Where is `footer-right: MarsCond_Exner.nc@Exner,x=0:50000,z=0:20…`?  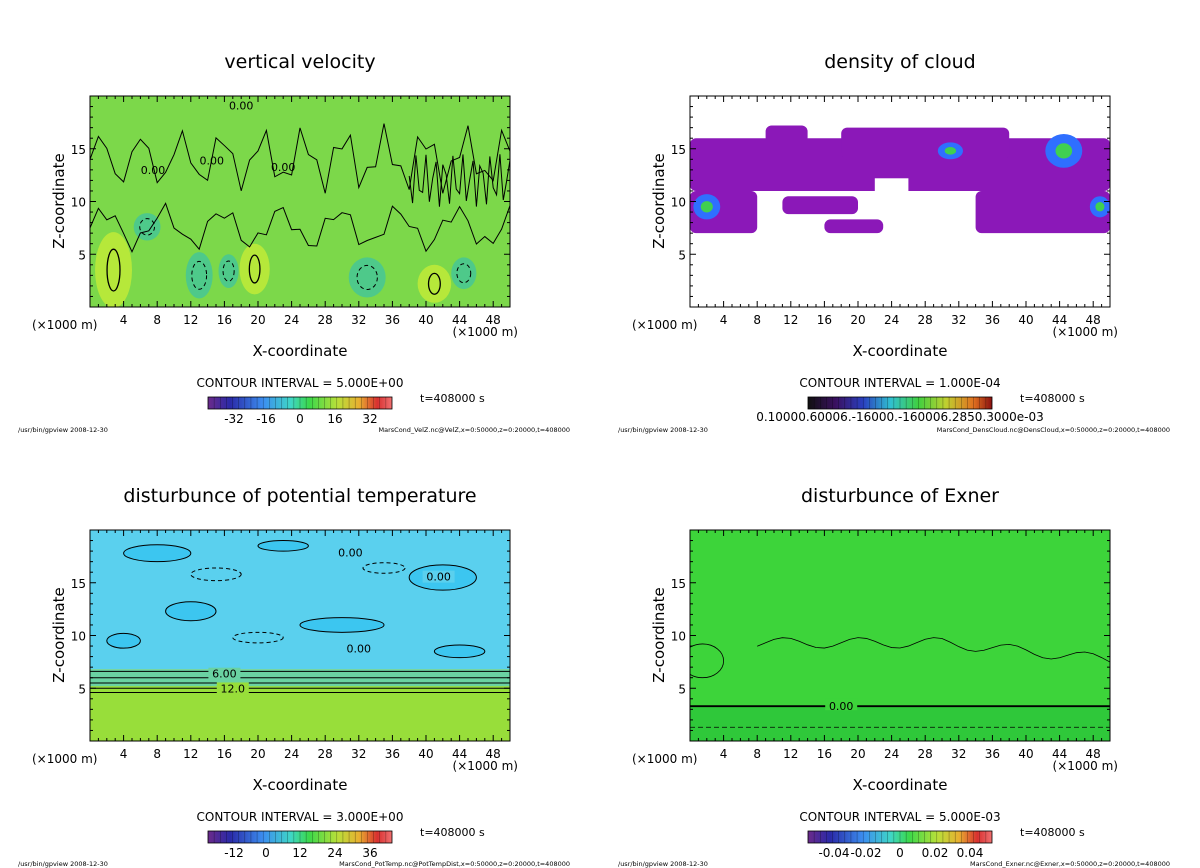 footer-right: MarsCond_Exner.nc@Exner,x=0:50000,z=0:20… is located at coordinates (1070, 864).